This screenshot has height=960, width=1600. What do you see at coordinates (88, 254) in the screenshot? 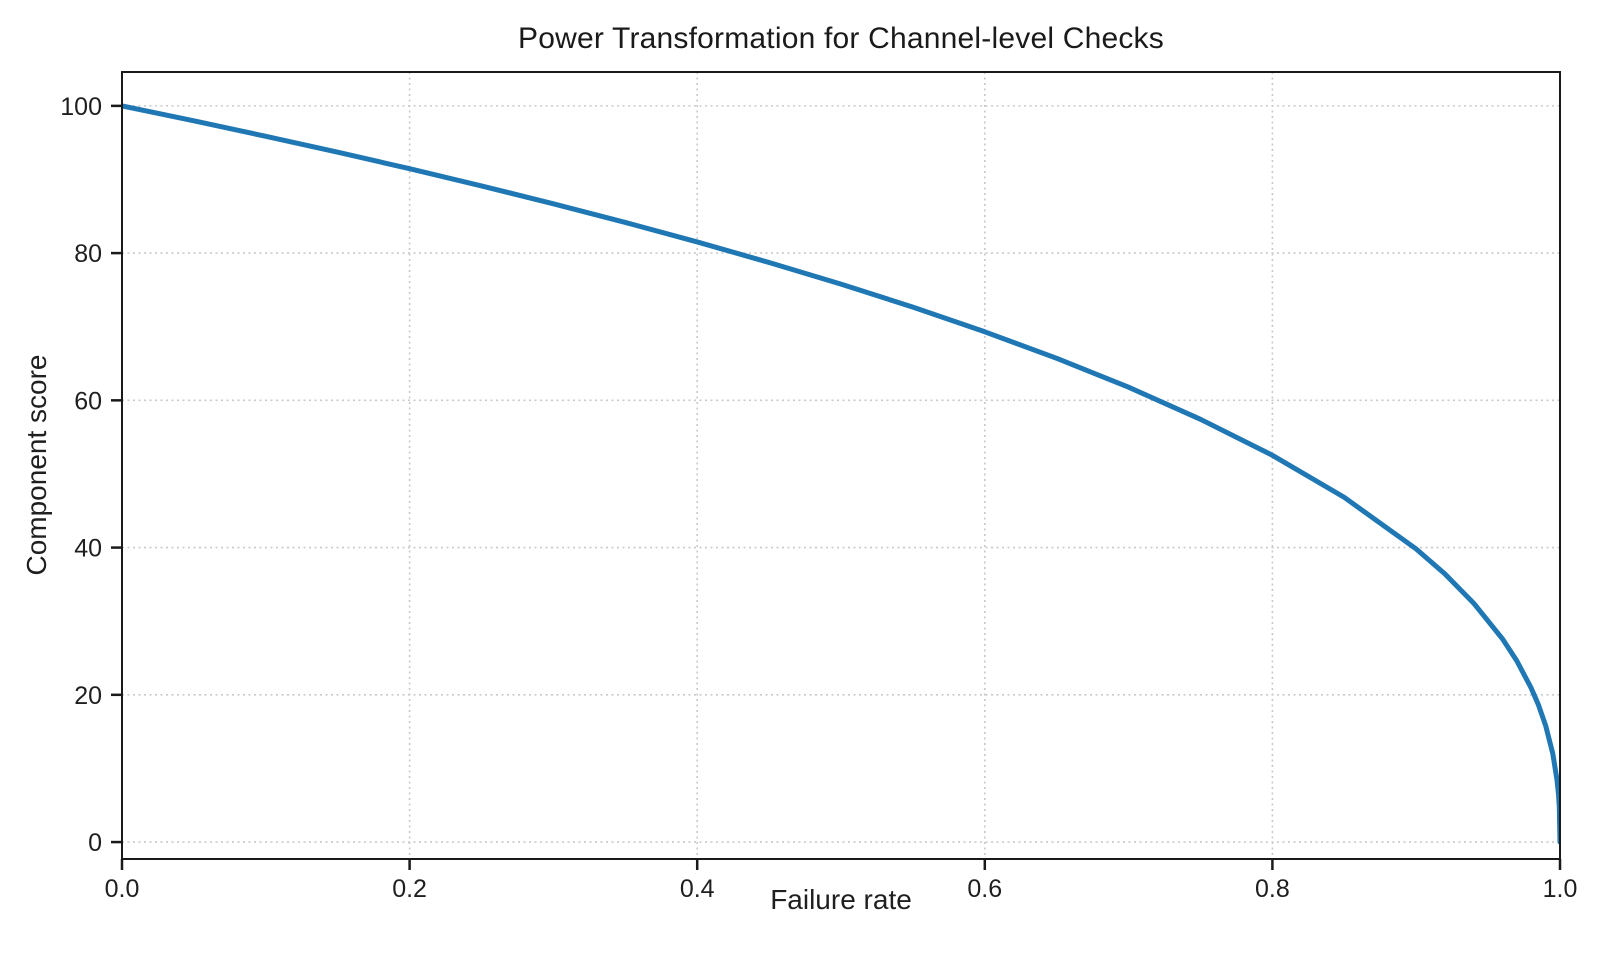
I see `y-tick-label: 80` at bounding box center [88, 254].